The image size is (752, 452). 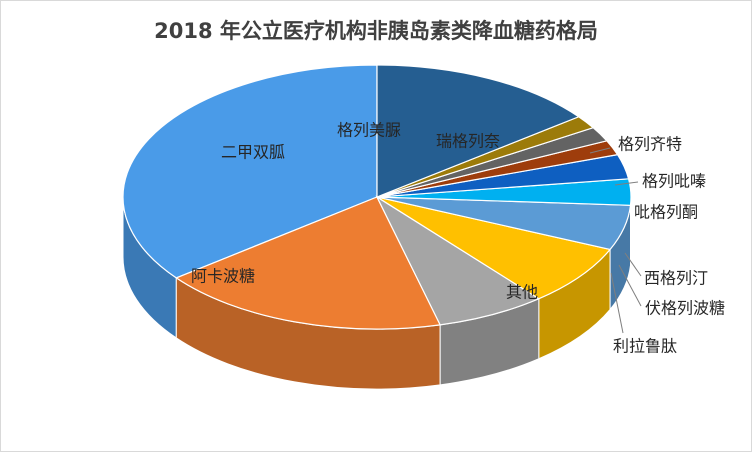 I want to click on leader-line-伏格列波糖, so click(x=630, y=285).